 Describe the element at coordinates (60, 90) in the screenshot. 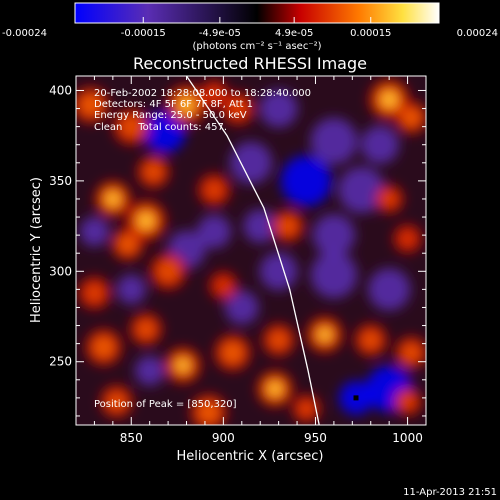

I see `y-tick-label: 400` at that location.